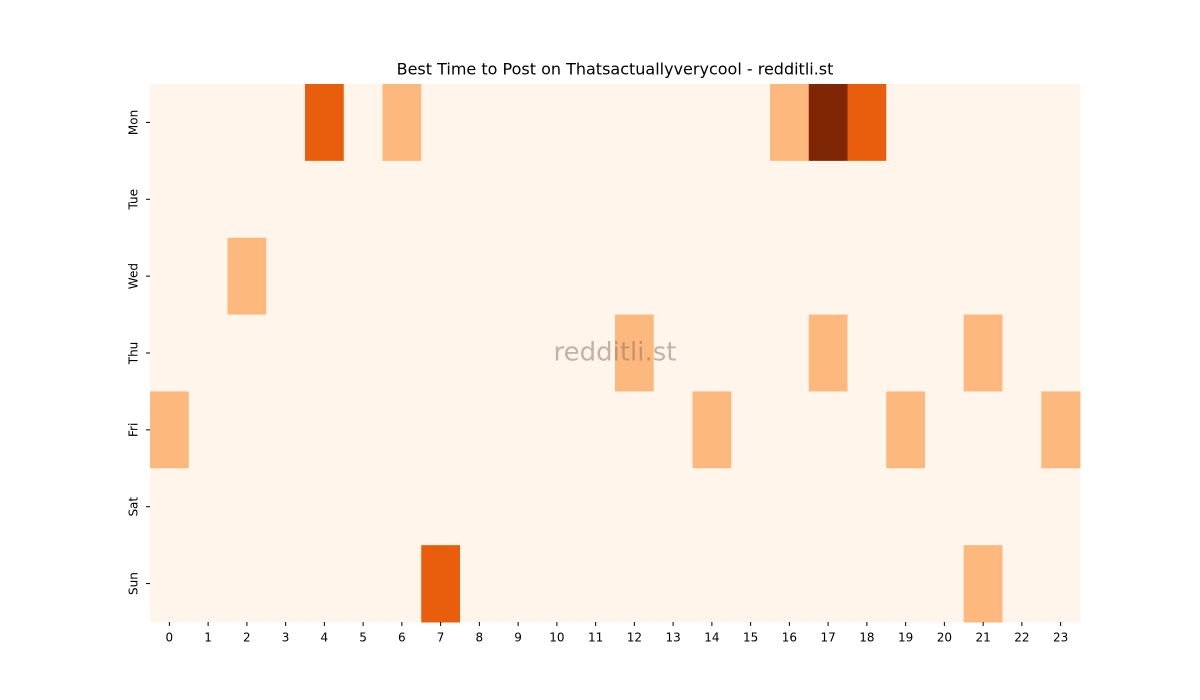 The width and height of the screenshot is (1200, 700). Describe the element at coordinates (134, 354) in the screenshot. I see `y-tick-label: Thu` at that location.